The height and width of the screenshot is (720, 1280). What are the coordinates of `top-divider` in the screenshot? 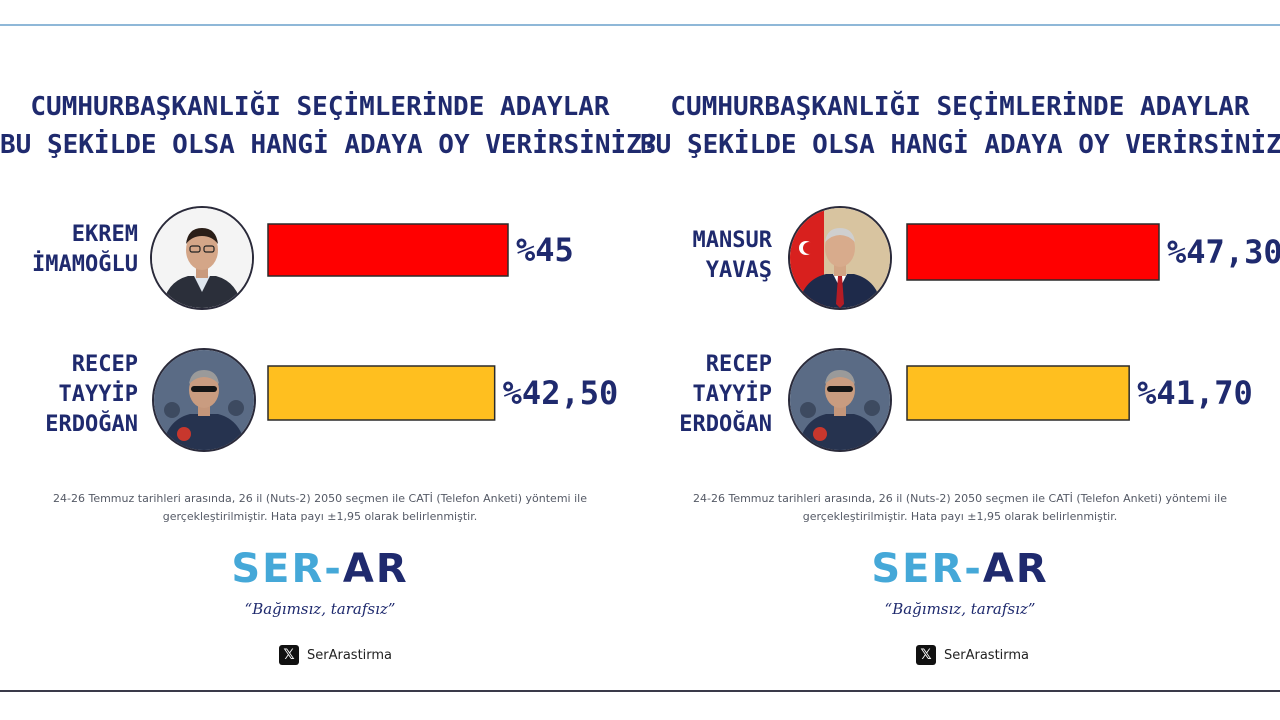 It's located at (640, 25).